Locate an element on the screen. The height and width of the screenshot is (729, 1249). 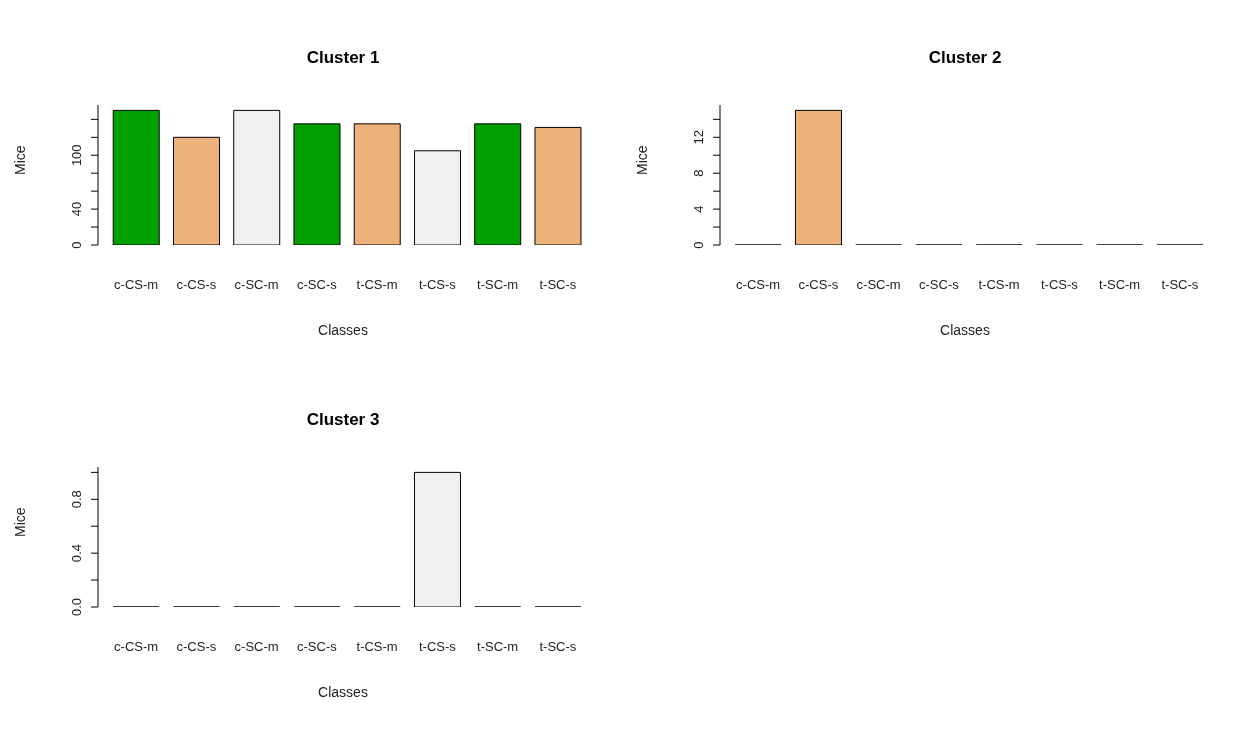
y-tick-label: 100 is located at coordinates (76, 155).